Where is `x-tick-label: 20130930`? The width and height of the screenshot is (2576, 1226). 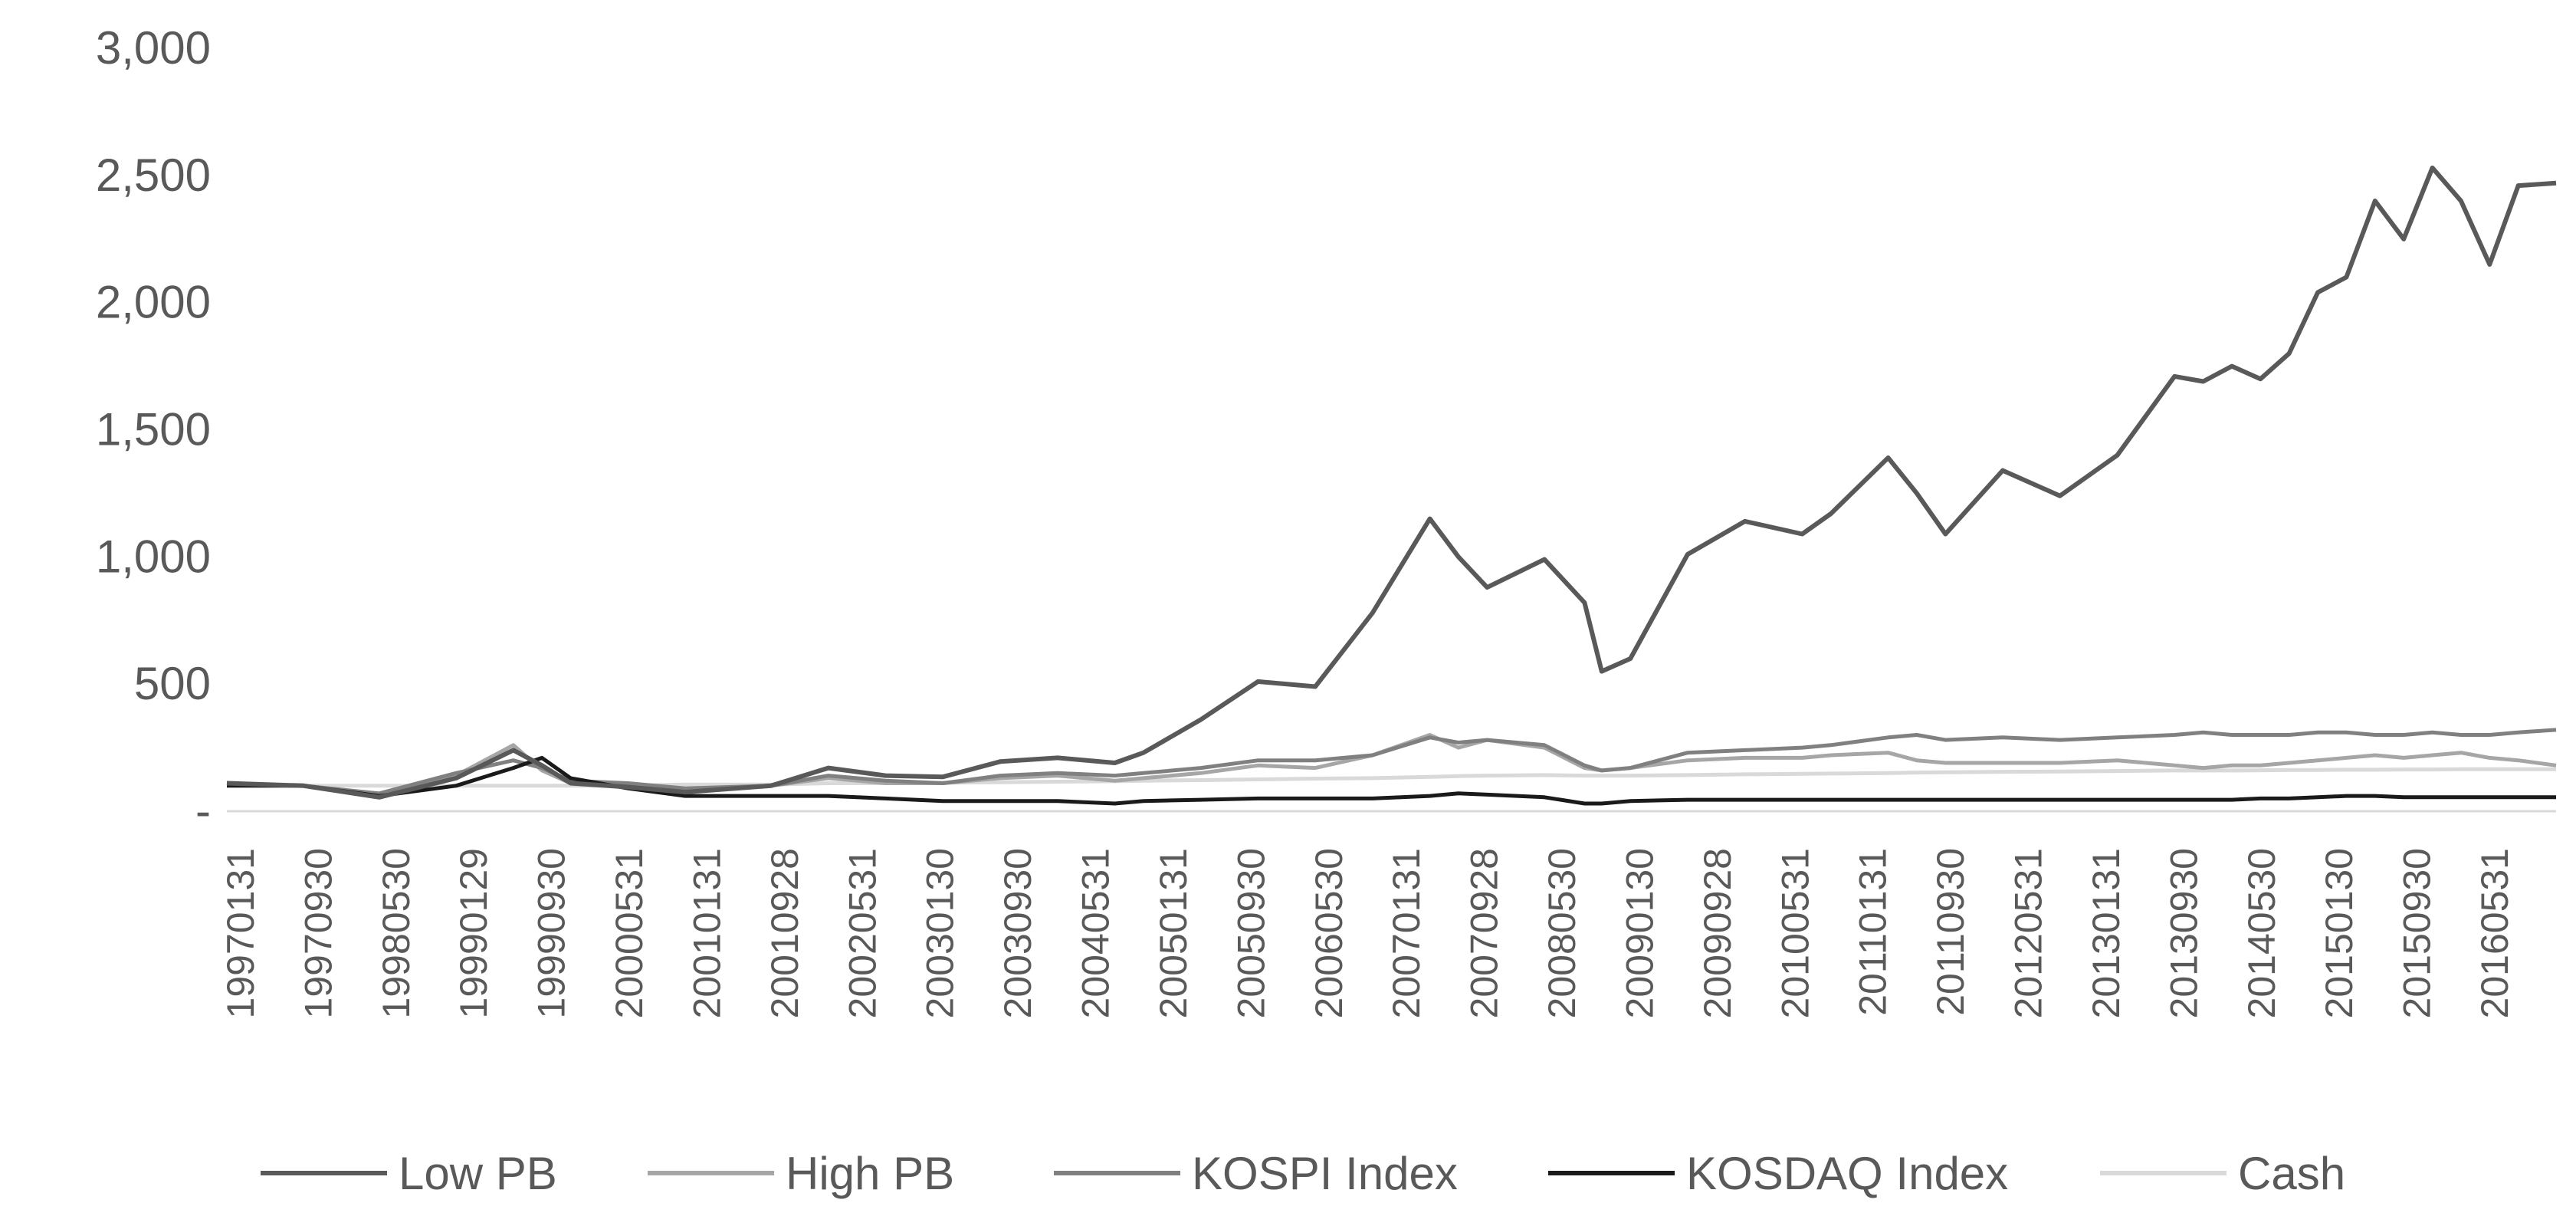 x-tick-label: 20130930 is located at coordinates (2183, 933).